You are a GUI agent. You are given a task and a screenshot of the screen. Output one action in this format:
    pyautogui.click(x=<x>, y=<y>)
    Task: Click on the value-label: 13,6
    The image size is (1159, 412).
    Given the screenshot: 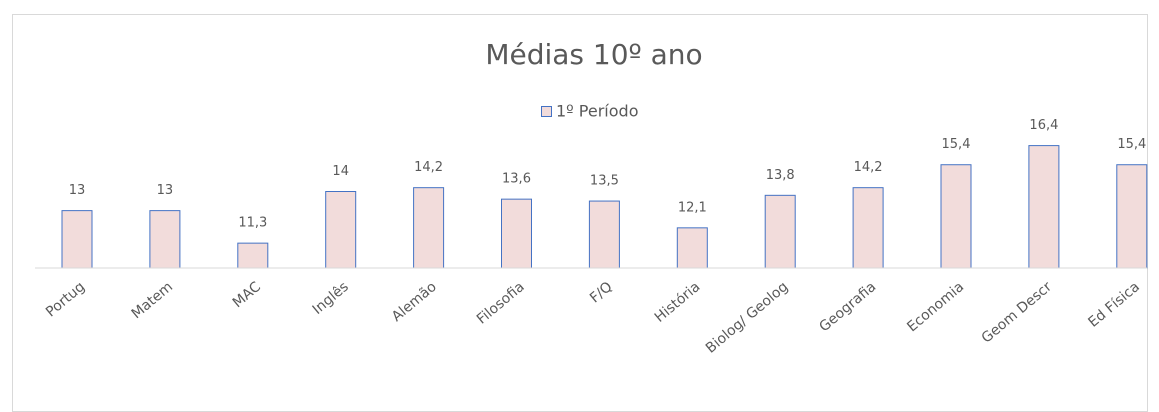 What is the action you would take?
    pyautogui.click(x=516, y=179)
    